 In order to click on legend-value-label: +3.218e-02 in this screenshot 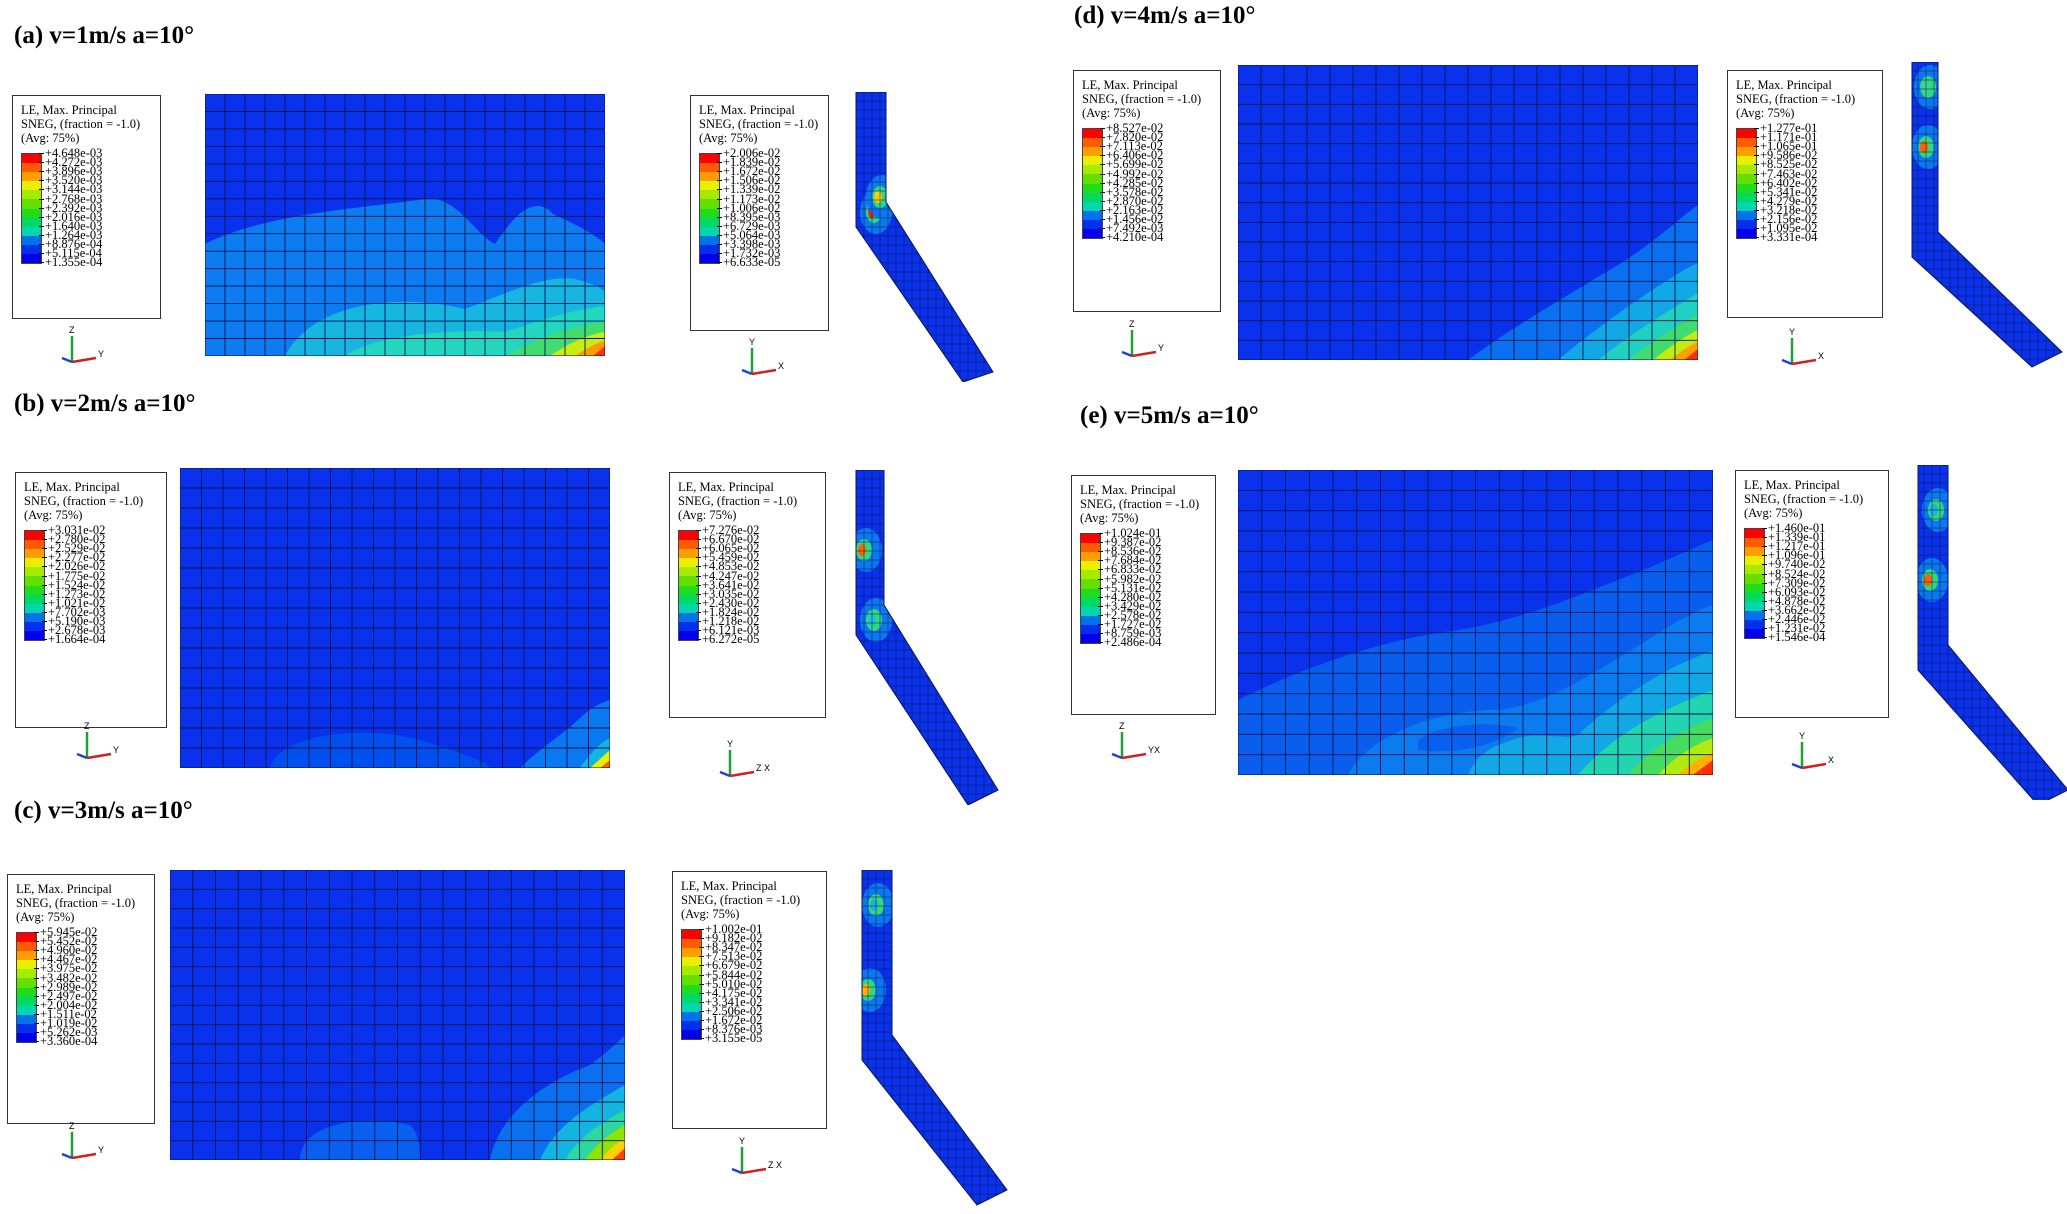, I will do `click(1785, 209)`.